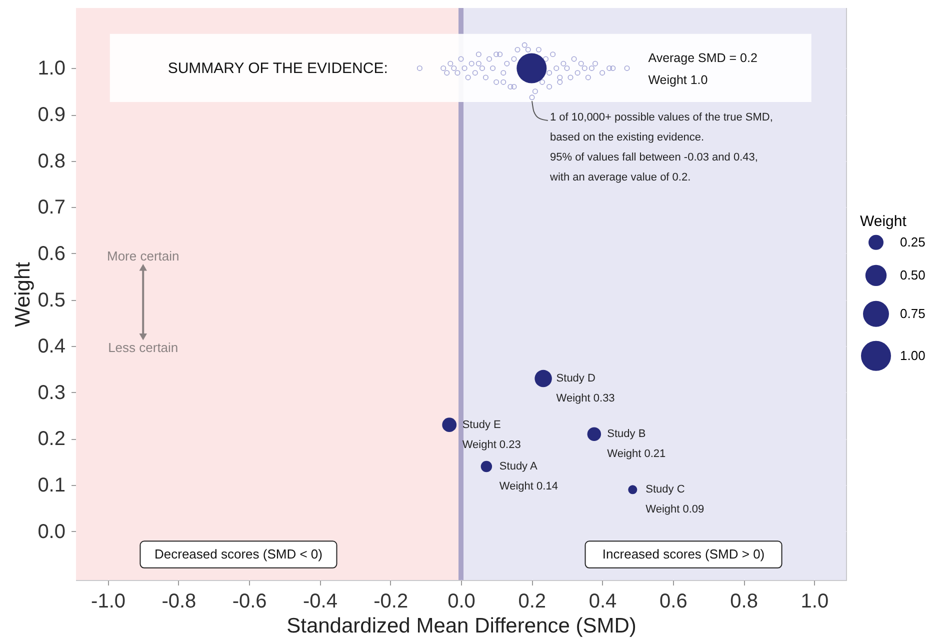 Image resolution: width=948 pixels, height=638 pixels. What do you see at coordinates (52, 393) in the screenshot?
I see `y-tick-label: 0.3` at bounding box center [52, 393].